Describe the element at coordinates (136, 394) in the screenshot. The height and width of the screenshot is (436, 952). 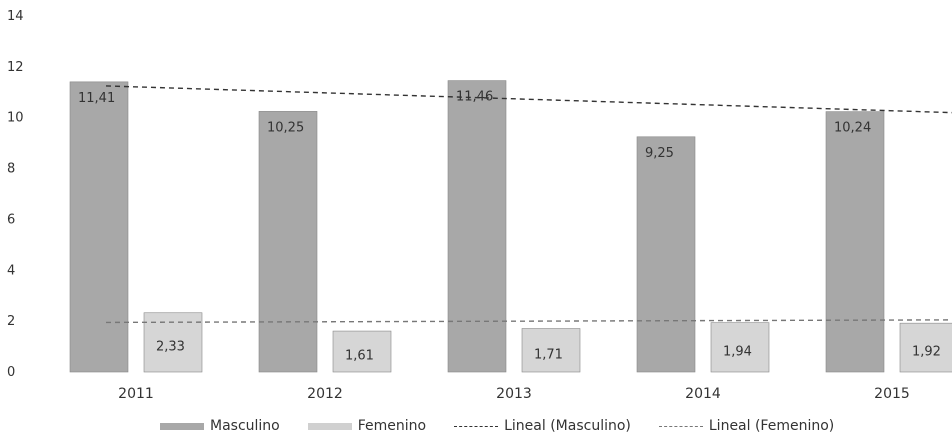
I see `x-tick-label: 2011` at that location.